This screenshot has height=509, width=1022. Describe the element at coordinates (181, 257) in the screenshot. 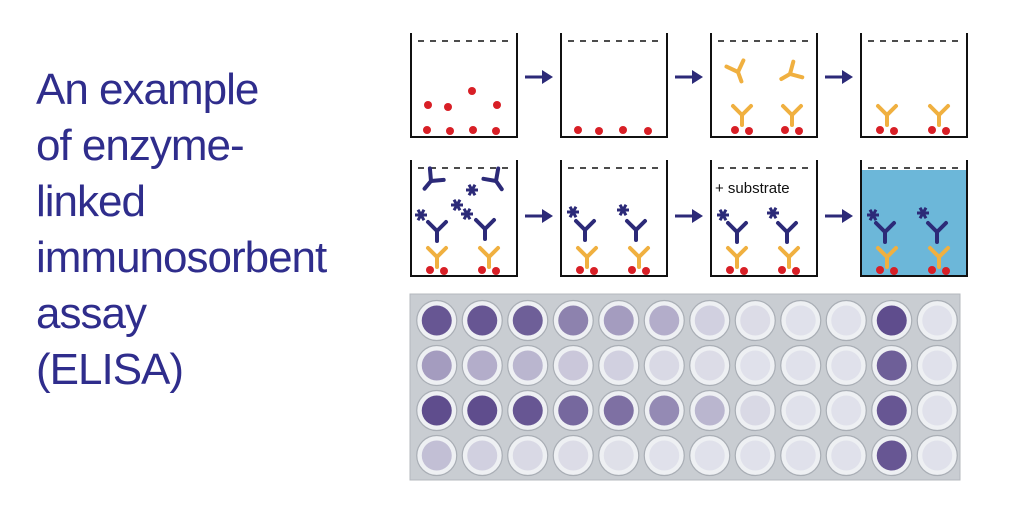

I see `title-line: immunosorbent` at that location.